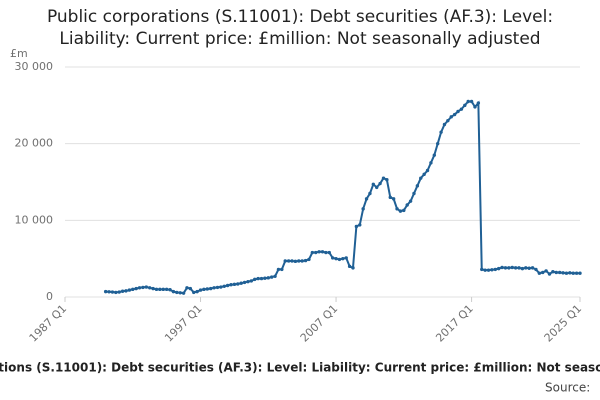 The image size is (600, 400). I want to click on y-tick-label: 0, so click(49, 296).